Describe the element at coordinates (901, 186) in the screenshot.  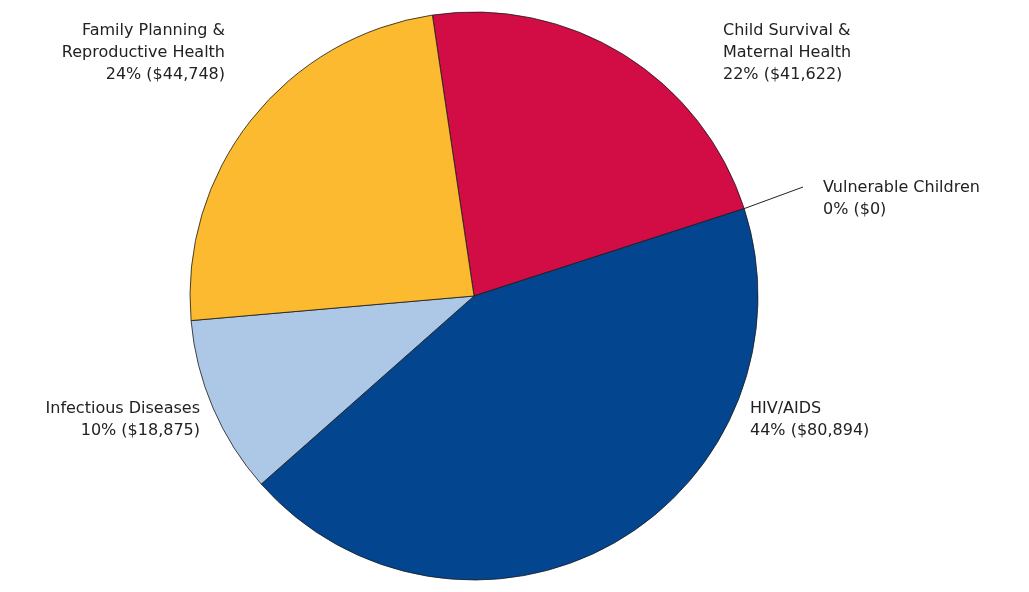
I see `category-label: Vulnerable Children` at that location.